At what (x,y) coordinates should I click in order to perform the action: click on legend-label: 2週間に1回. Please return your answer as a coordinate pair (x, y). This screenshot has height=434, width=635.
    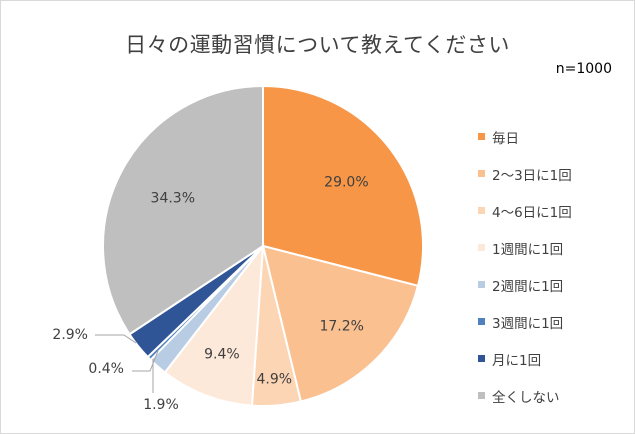
    Looking at the image, I should click on (528, 286).